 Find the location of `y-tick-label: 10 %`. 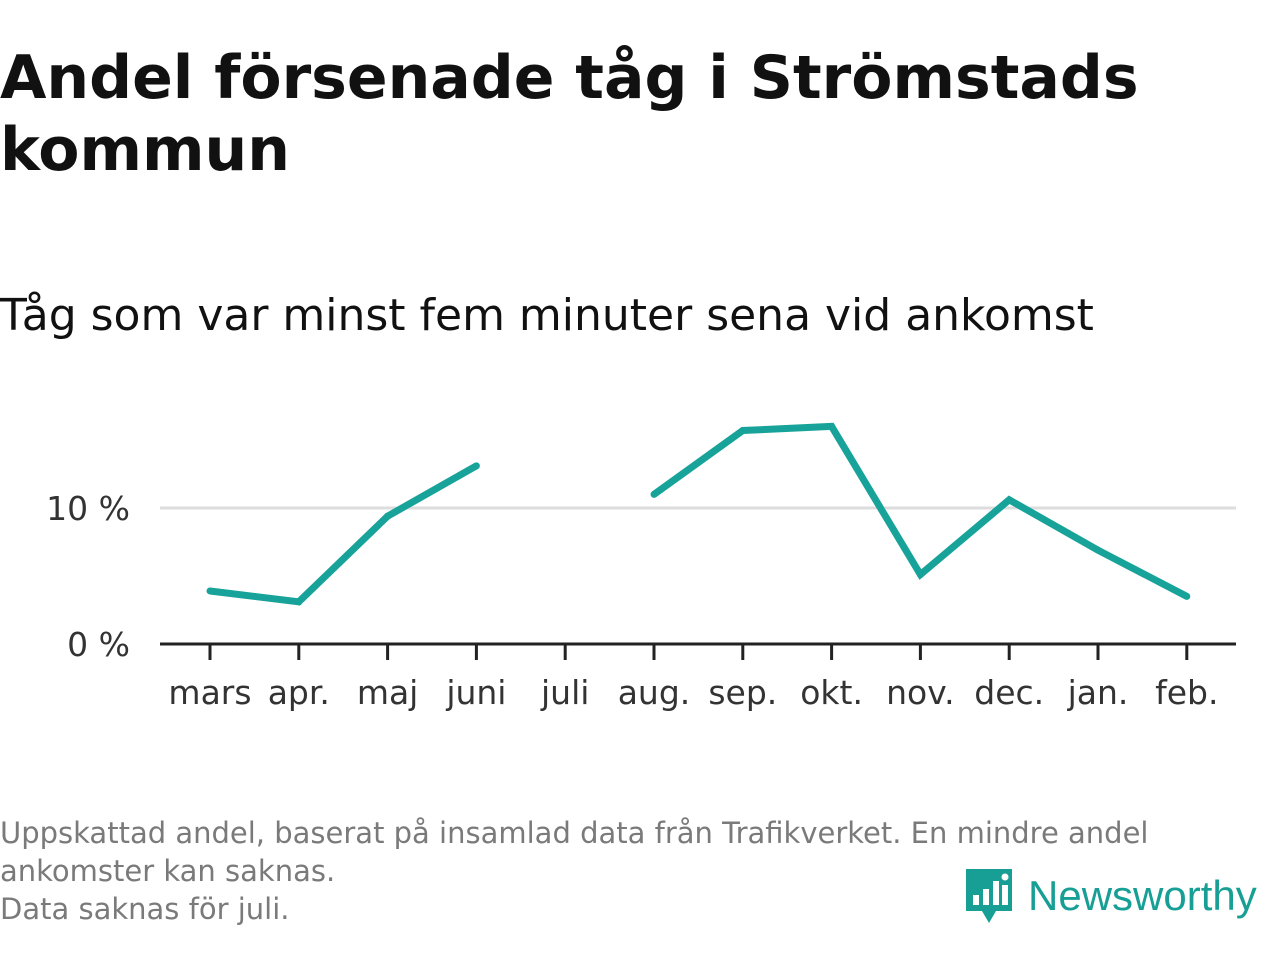

y-tick-label: 10 % is located at coordinates (88, 508).